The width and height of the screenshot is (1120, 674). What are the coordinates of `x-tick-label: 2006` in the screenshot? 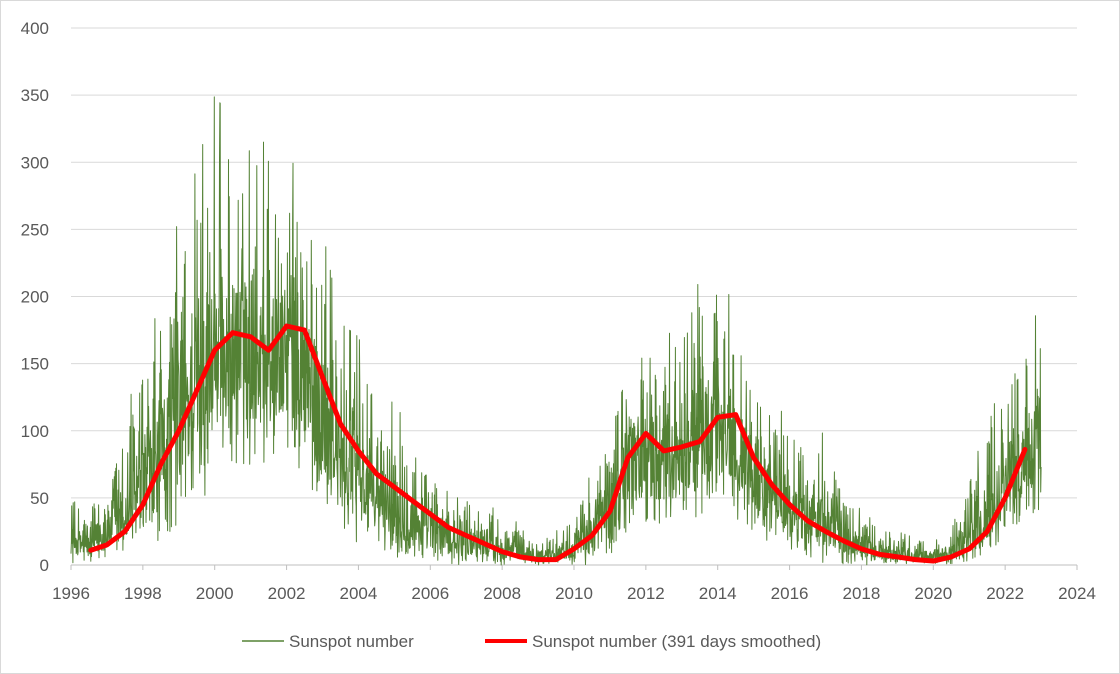 It's located at (430, 593).